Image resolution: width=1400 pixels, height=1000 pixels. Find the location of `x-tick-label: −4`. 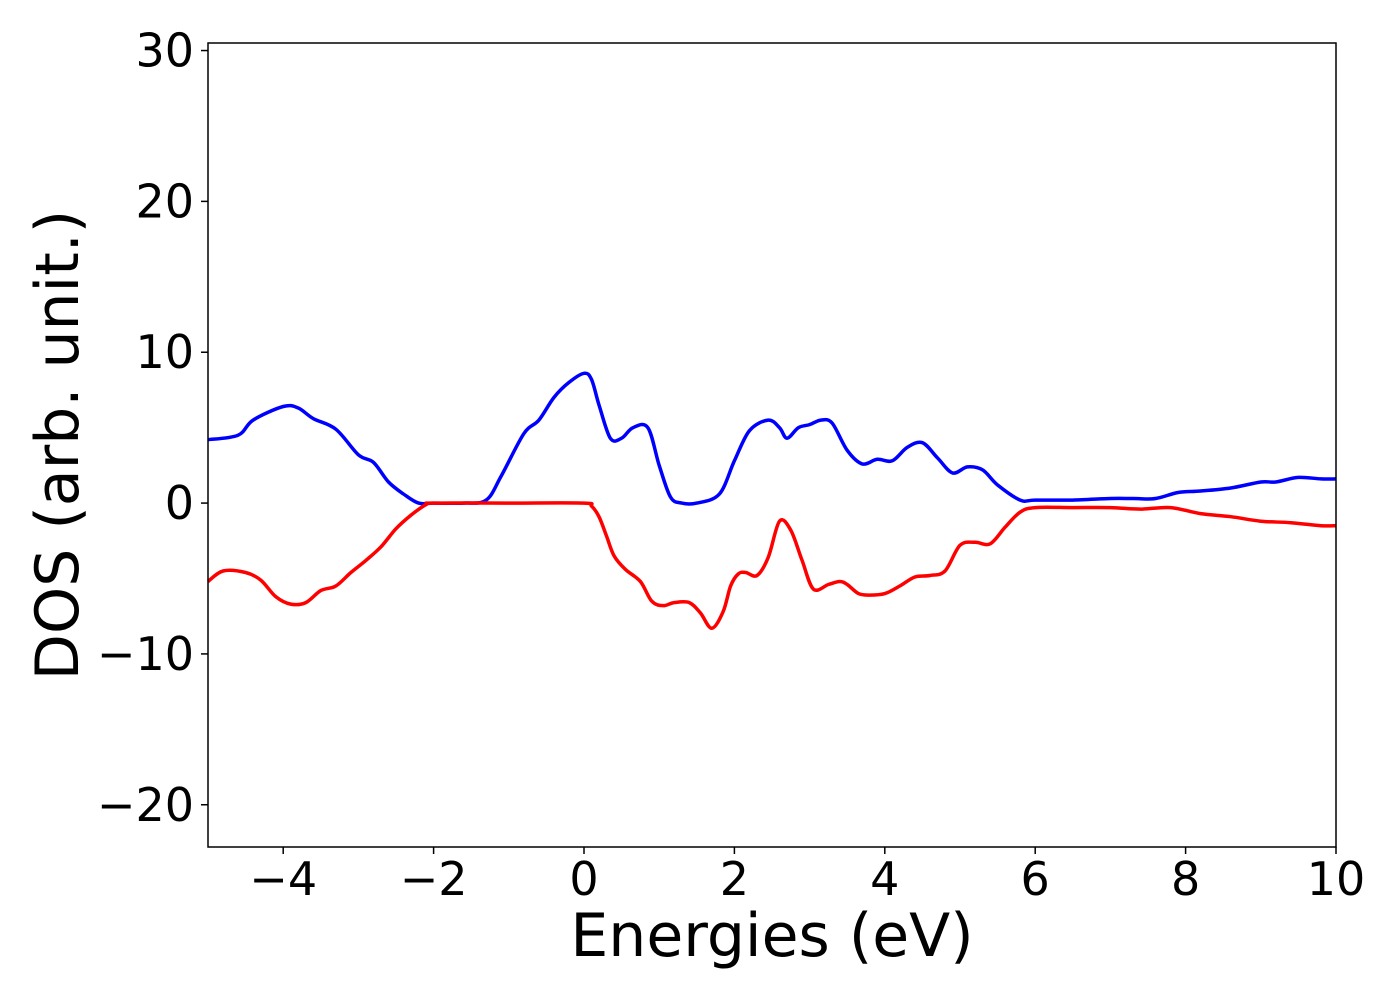

x-tick-label: −4 is located at coordinates (283, 879).